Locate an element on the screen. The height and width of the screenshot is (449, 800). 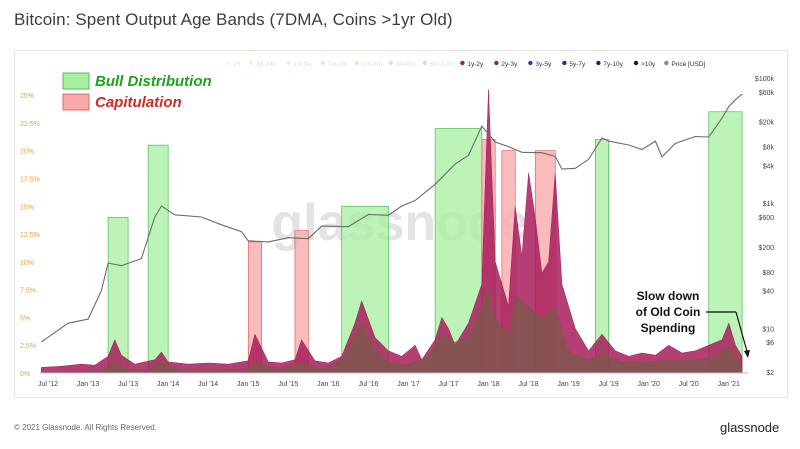
legend-item: 1w-1m is located at coordinates (334, 64).